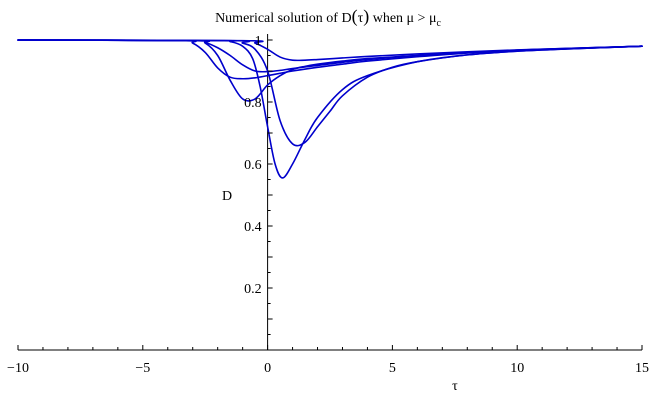  Describe the element at coordinates (253, 165) in the screenshot. I see `y-tick-label: 0.6` at that location.